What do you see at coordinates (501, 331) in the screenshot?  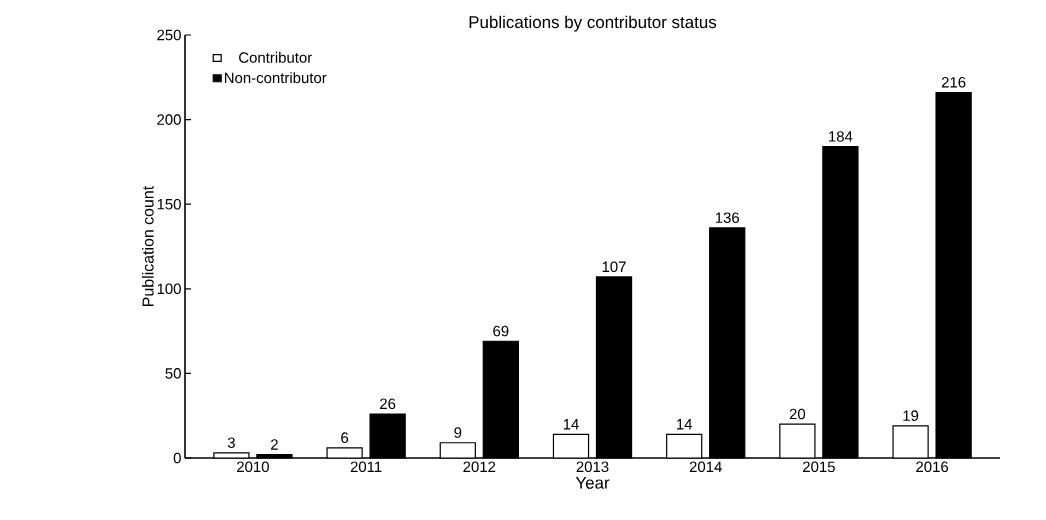 I see `data-label: 69` at bounding box center [501, 331].